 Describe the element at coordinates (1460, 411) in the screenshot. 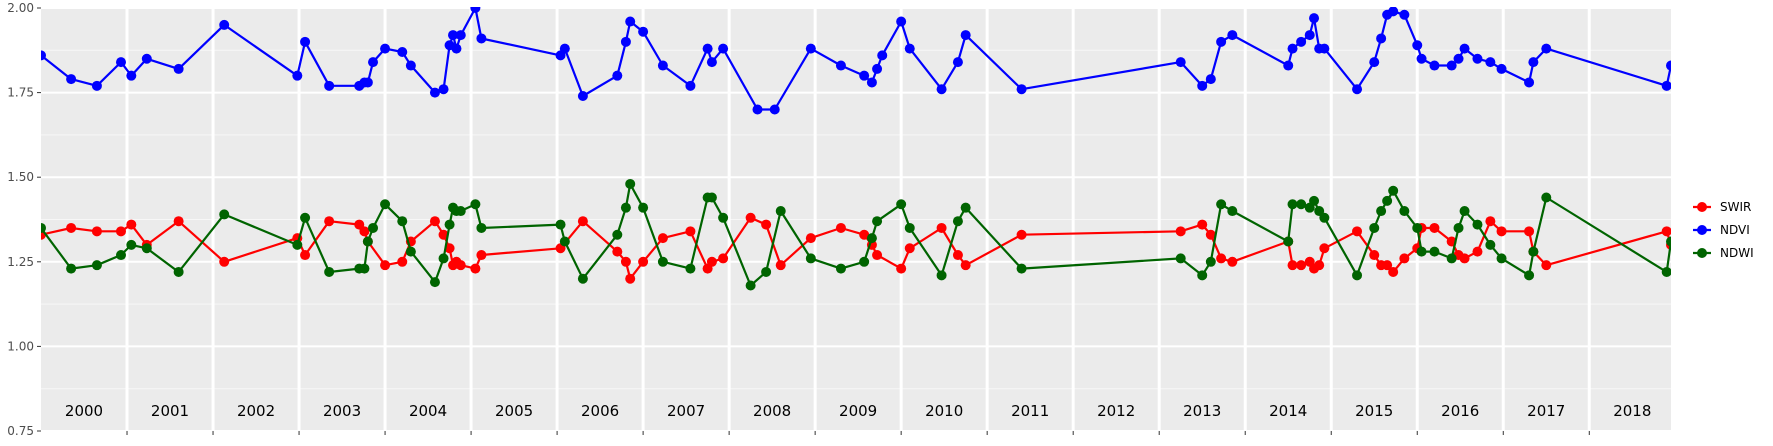

I see `year-label: 2016` at that location.